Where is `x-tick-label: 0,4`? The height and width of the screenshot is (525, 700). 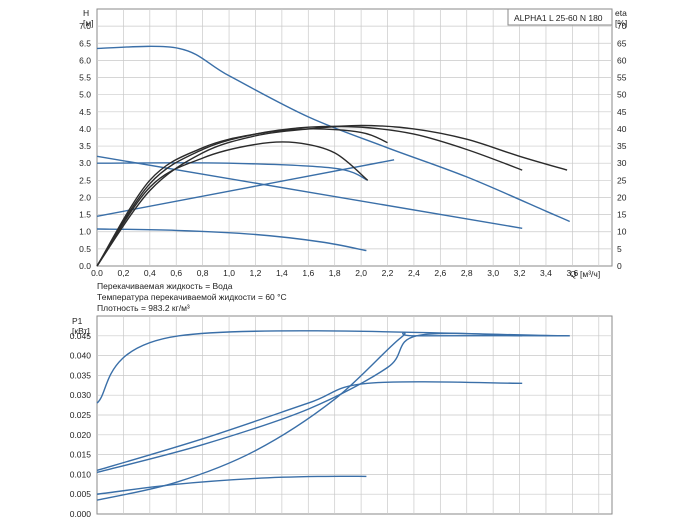 x-tick-label: 0,4 is located at coordinates (150, 273).